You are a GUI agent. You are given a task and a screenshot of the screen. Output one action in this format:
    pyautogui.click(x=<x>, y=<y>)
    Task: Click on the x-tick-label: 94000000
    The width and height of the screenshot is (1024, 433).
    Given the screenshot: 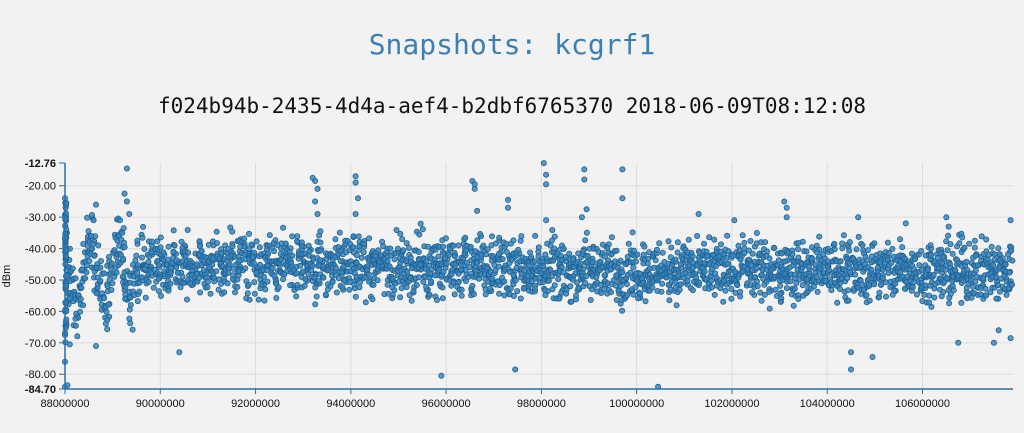 What is the action you would take?
    pyautogui.click(x=350, y=404)
    